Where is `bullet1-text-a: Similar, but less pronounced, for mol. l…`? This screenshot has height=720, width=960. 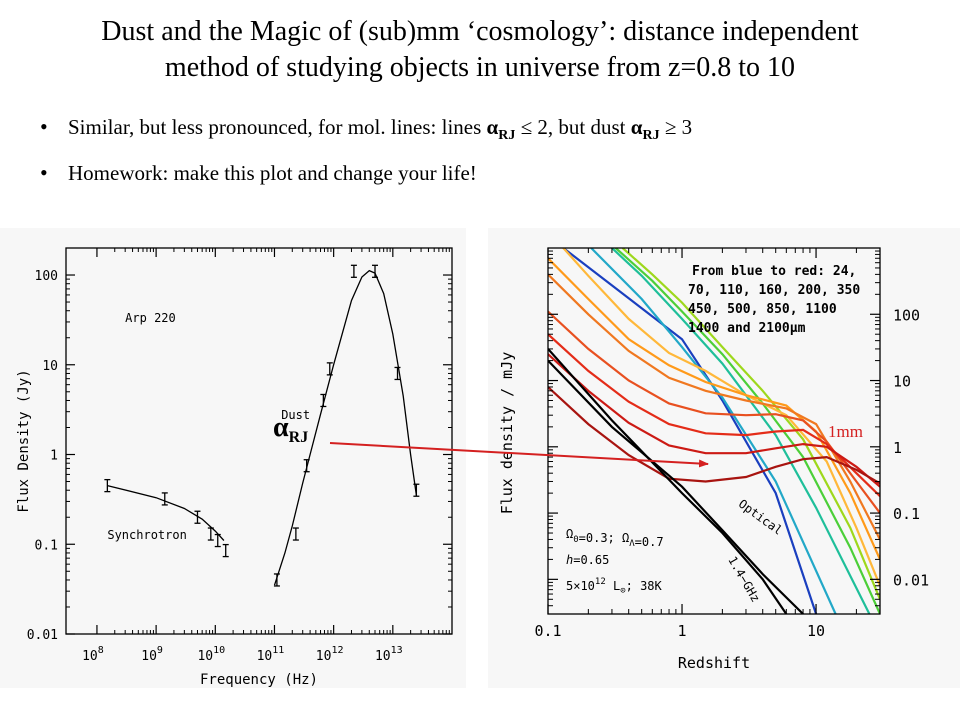 bullet1-text-a: Similar, but less pronounced, for mol. l… is located at coordinates (277, 127).